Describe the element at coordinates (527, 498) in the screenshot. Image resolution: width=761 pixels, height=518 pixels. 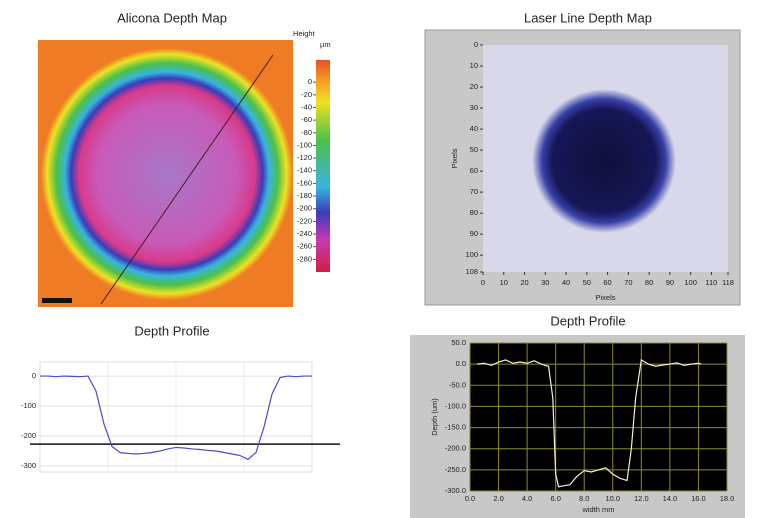
I see `x-tick-label: 4.0` at that location.